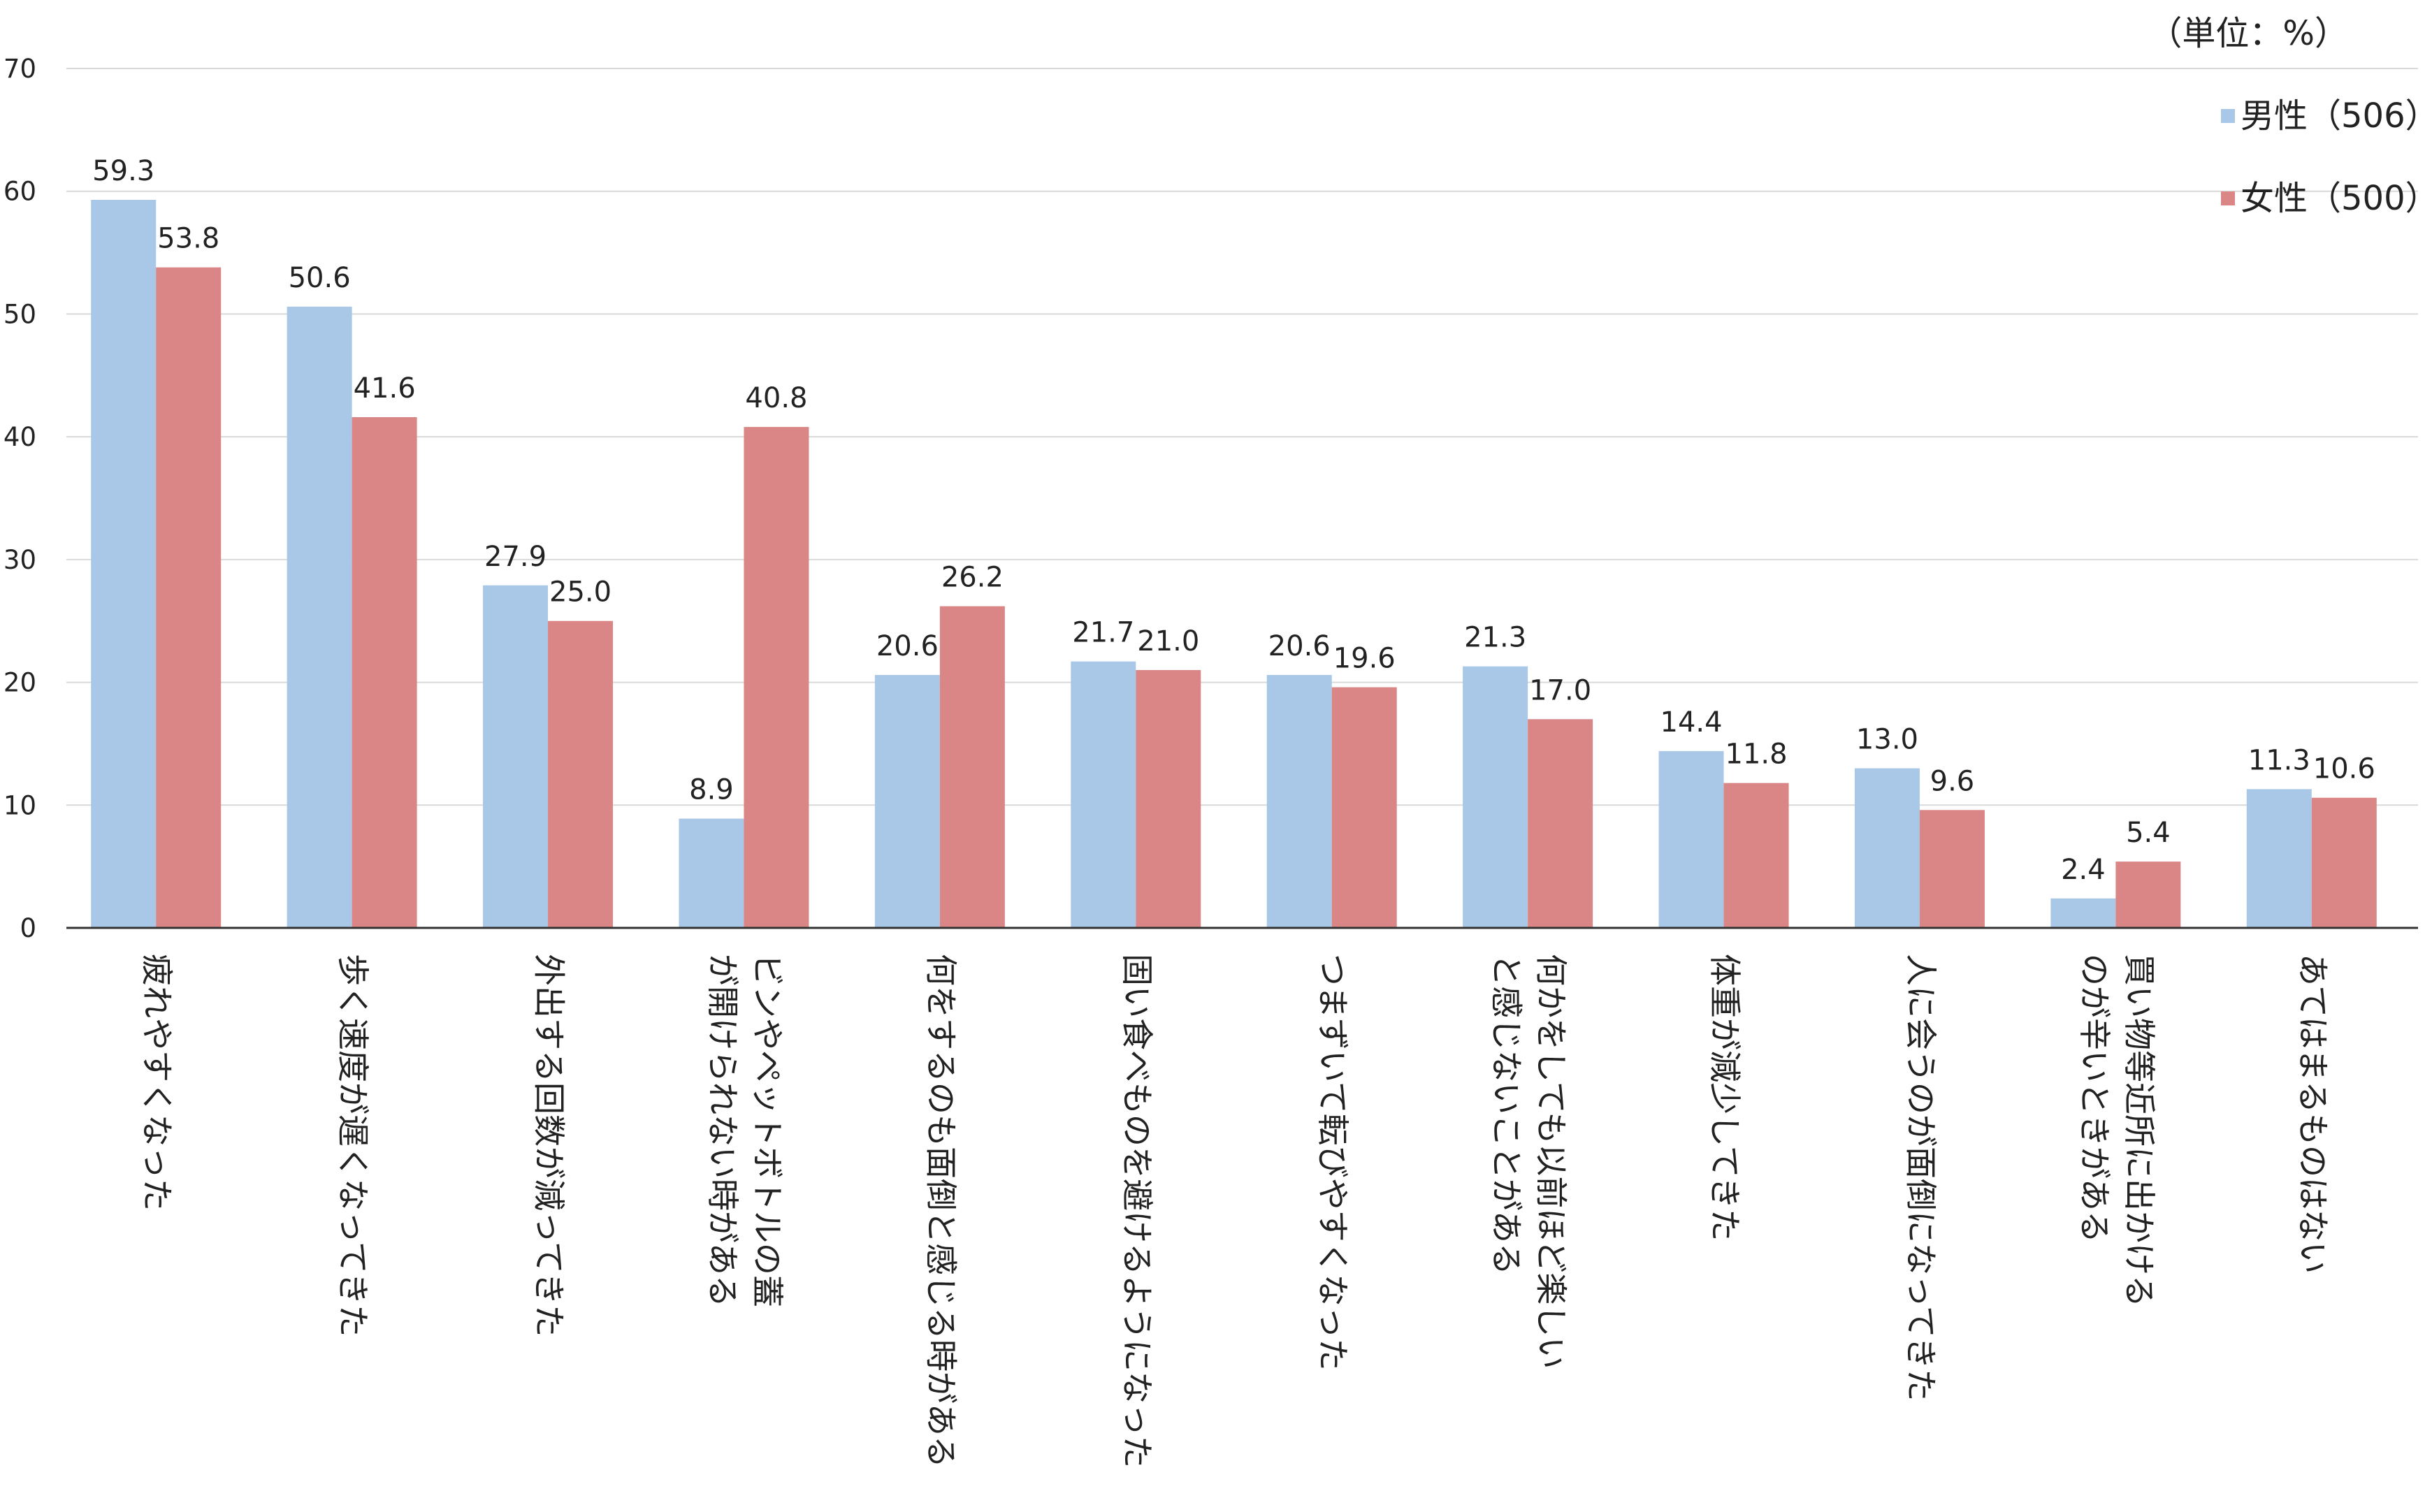 This screenshot has width=2432, height=1512. I want to click on data-label-male-7: 21.3, so click(1495, 638).